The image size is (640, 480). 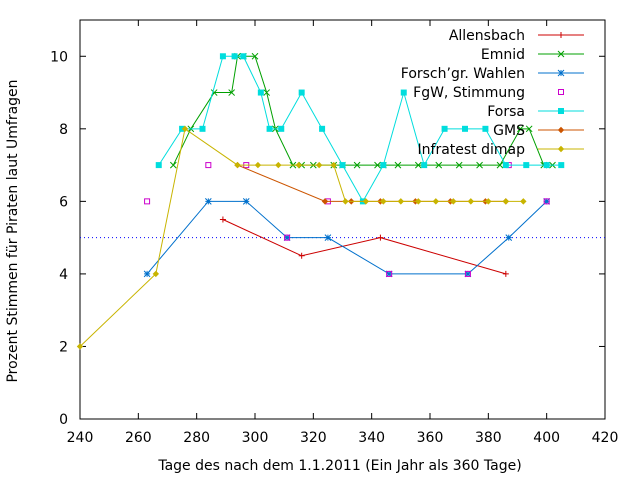 What do you see at coordinates (605, 438) in the screenshot?
I see `x-tick-label: 420` at bounding box center [605, 438].